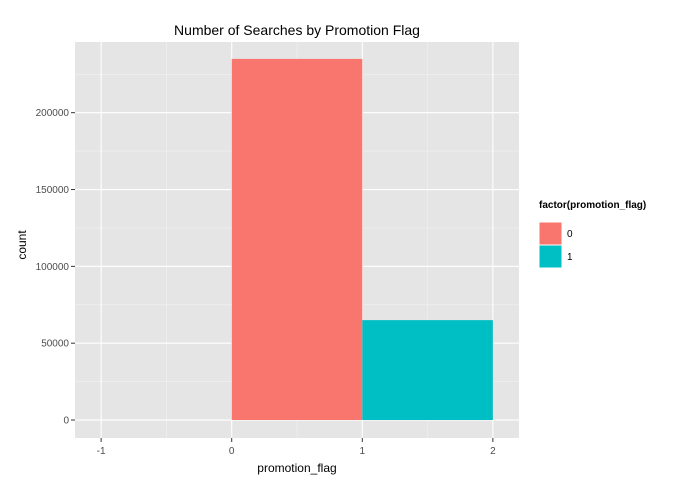  What do you see at coordinates (570, 257) in the screenshot?
I see `legend-label-1: 1` at bounding box center [570, 257].